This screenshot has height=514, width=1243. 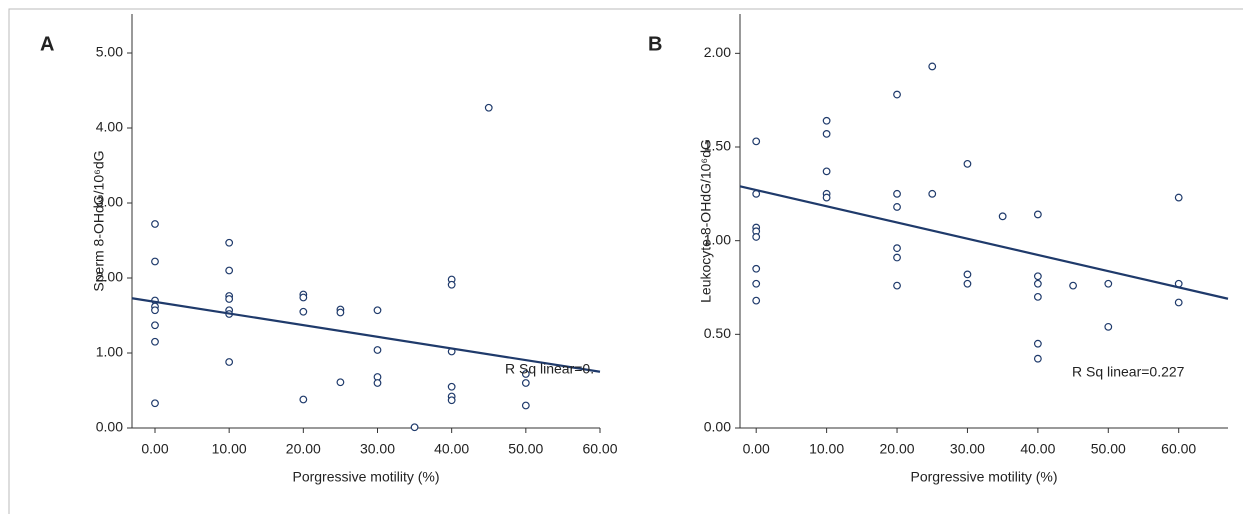 I want to click on y-tick-label: 4.00, so click(x=109, y=127).